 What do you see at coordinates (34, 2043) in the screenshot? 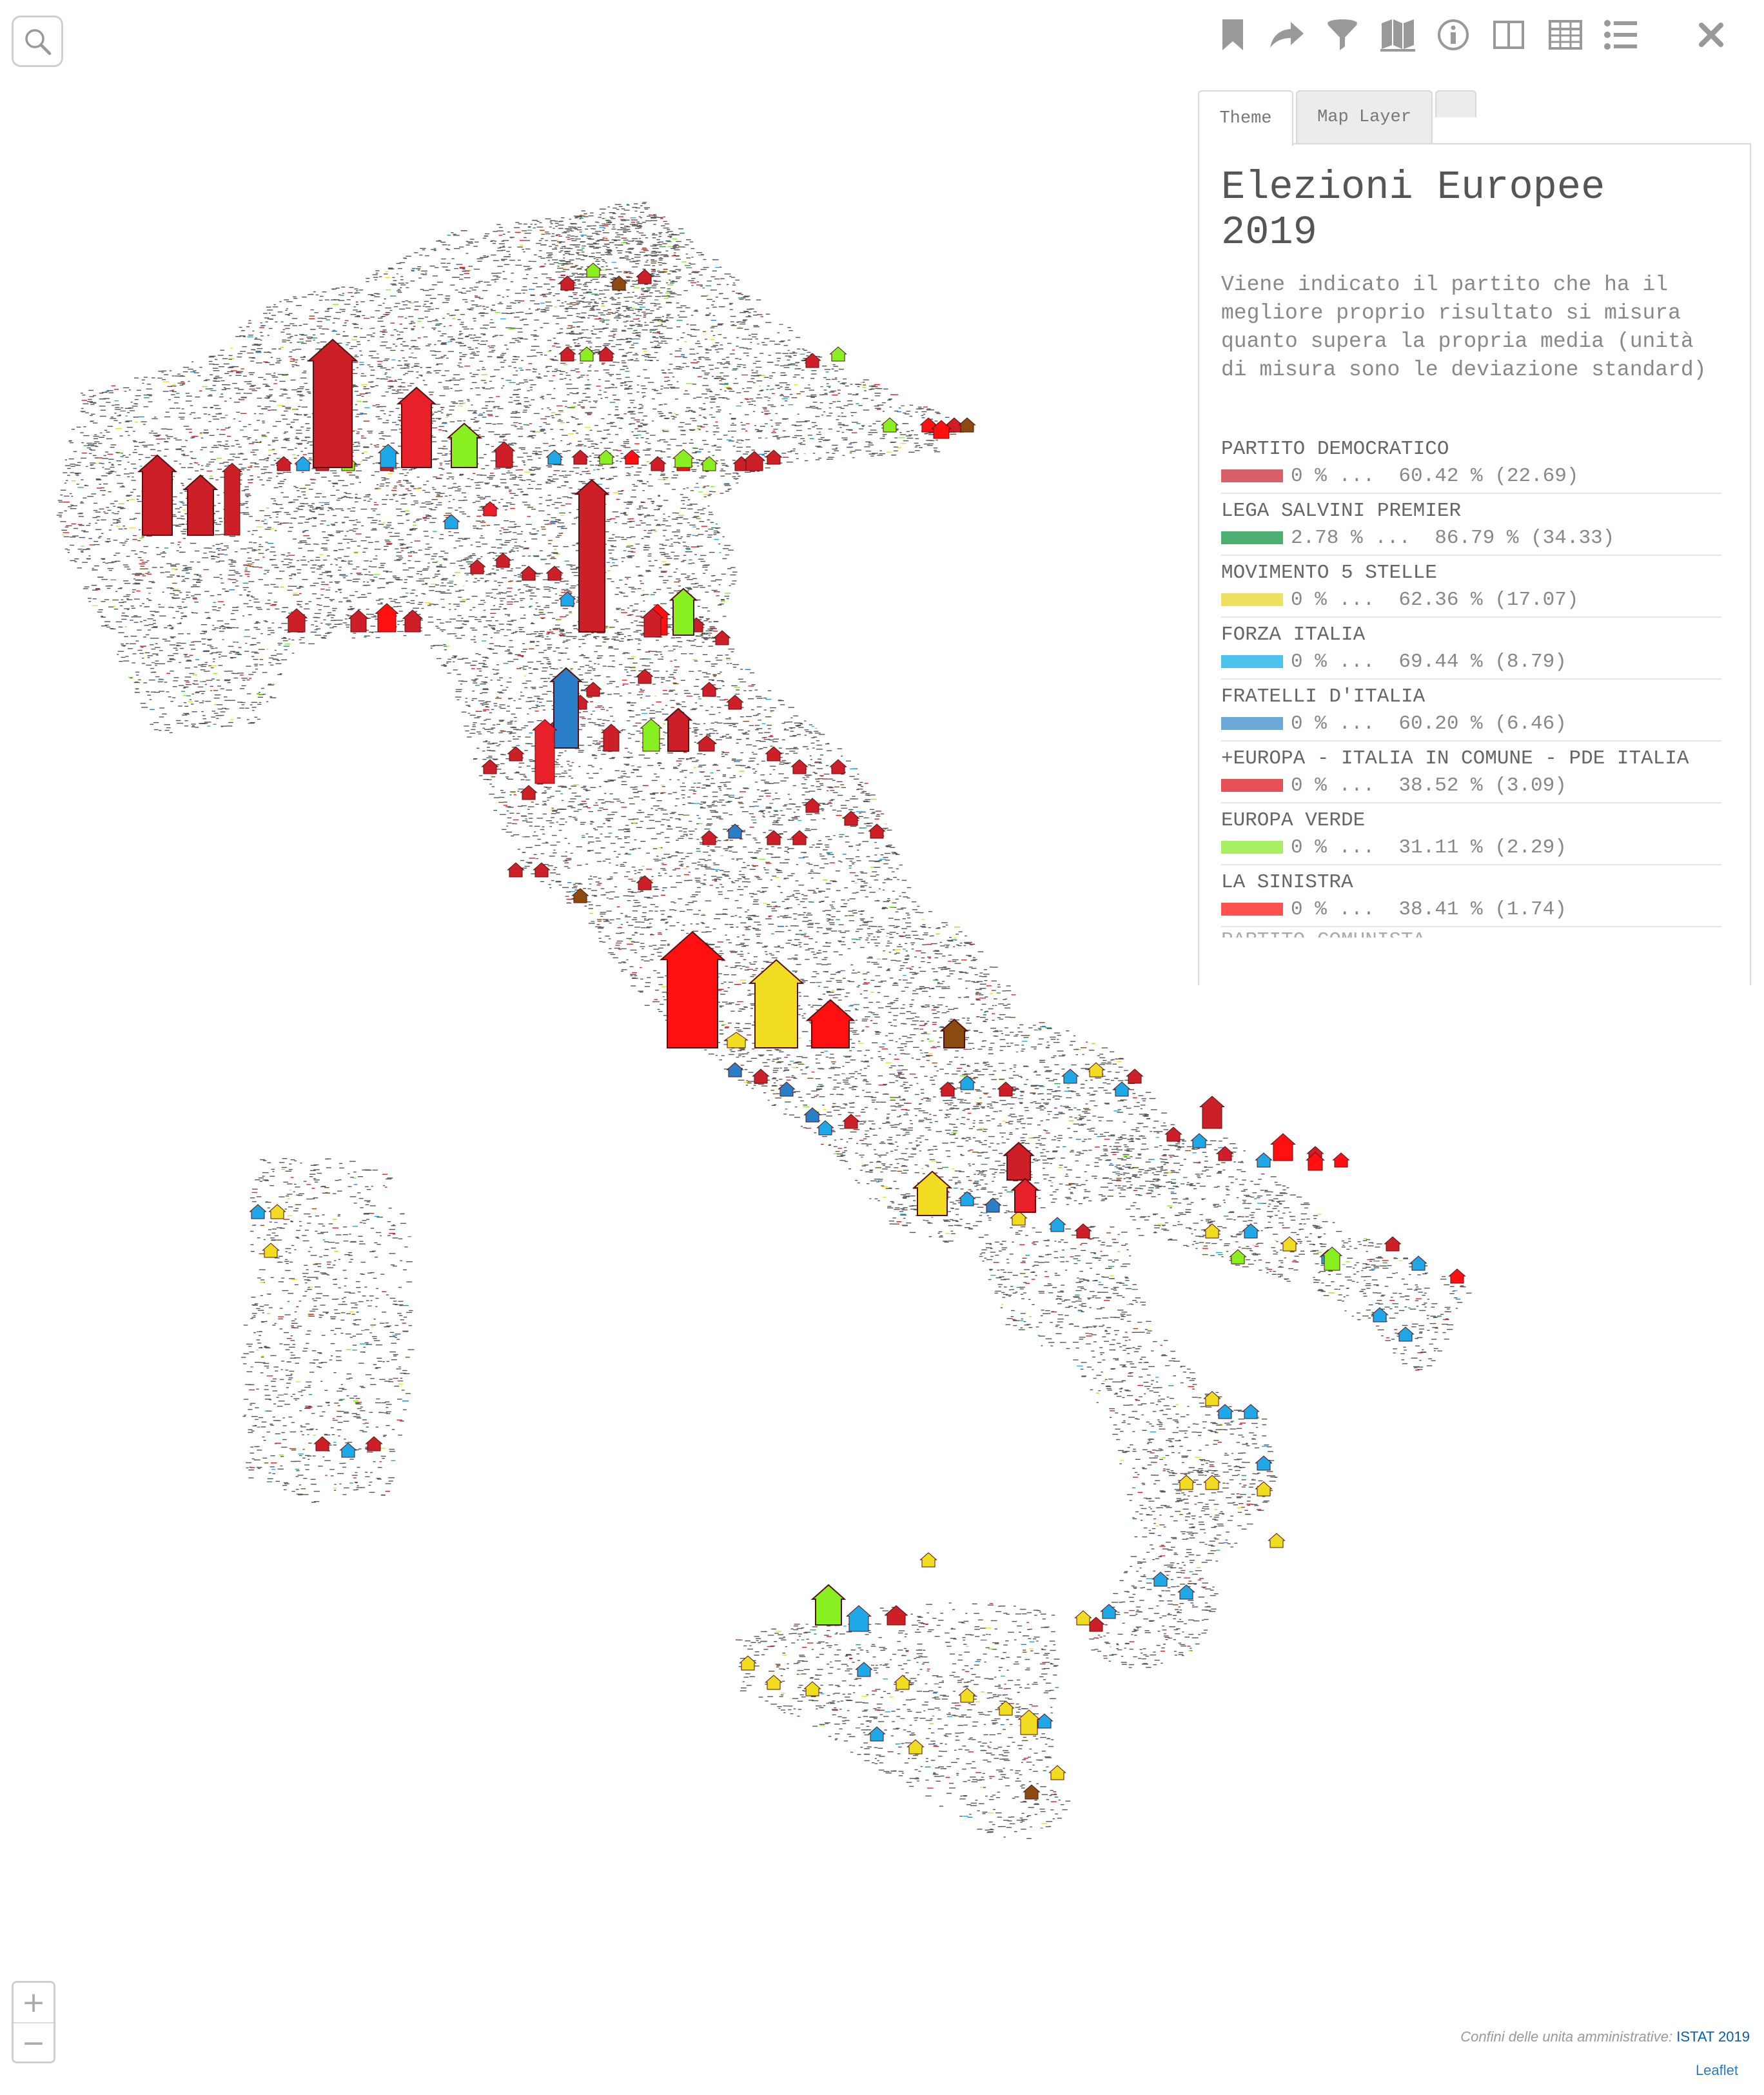
I see `zoom-out-button: −` at bounding box center [34, 2043].